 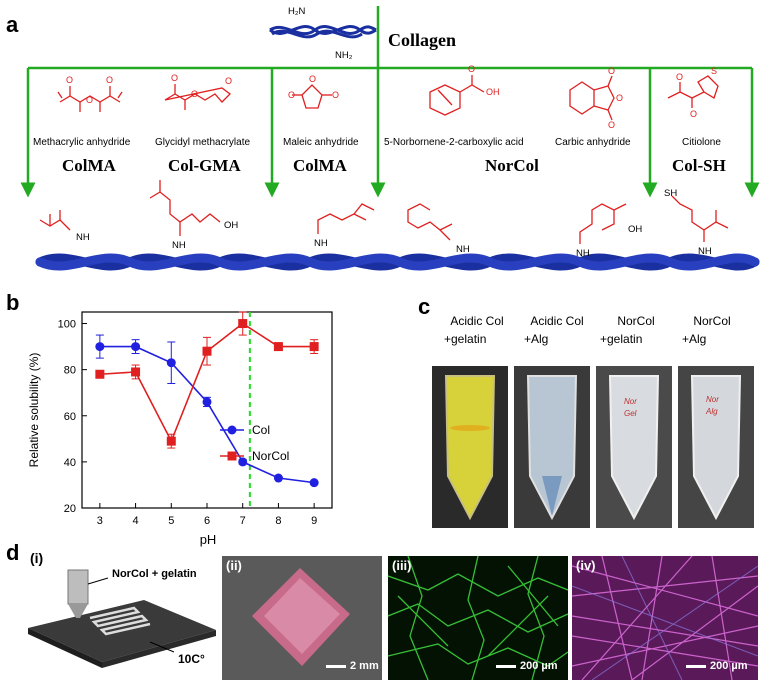 I want to click on legend-marker-norcol, so click(x=232, y=456).